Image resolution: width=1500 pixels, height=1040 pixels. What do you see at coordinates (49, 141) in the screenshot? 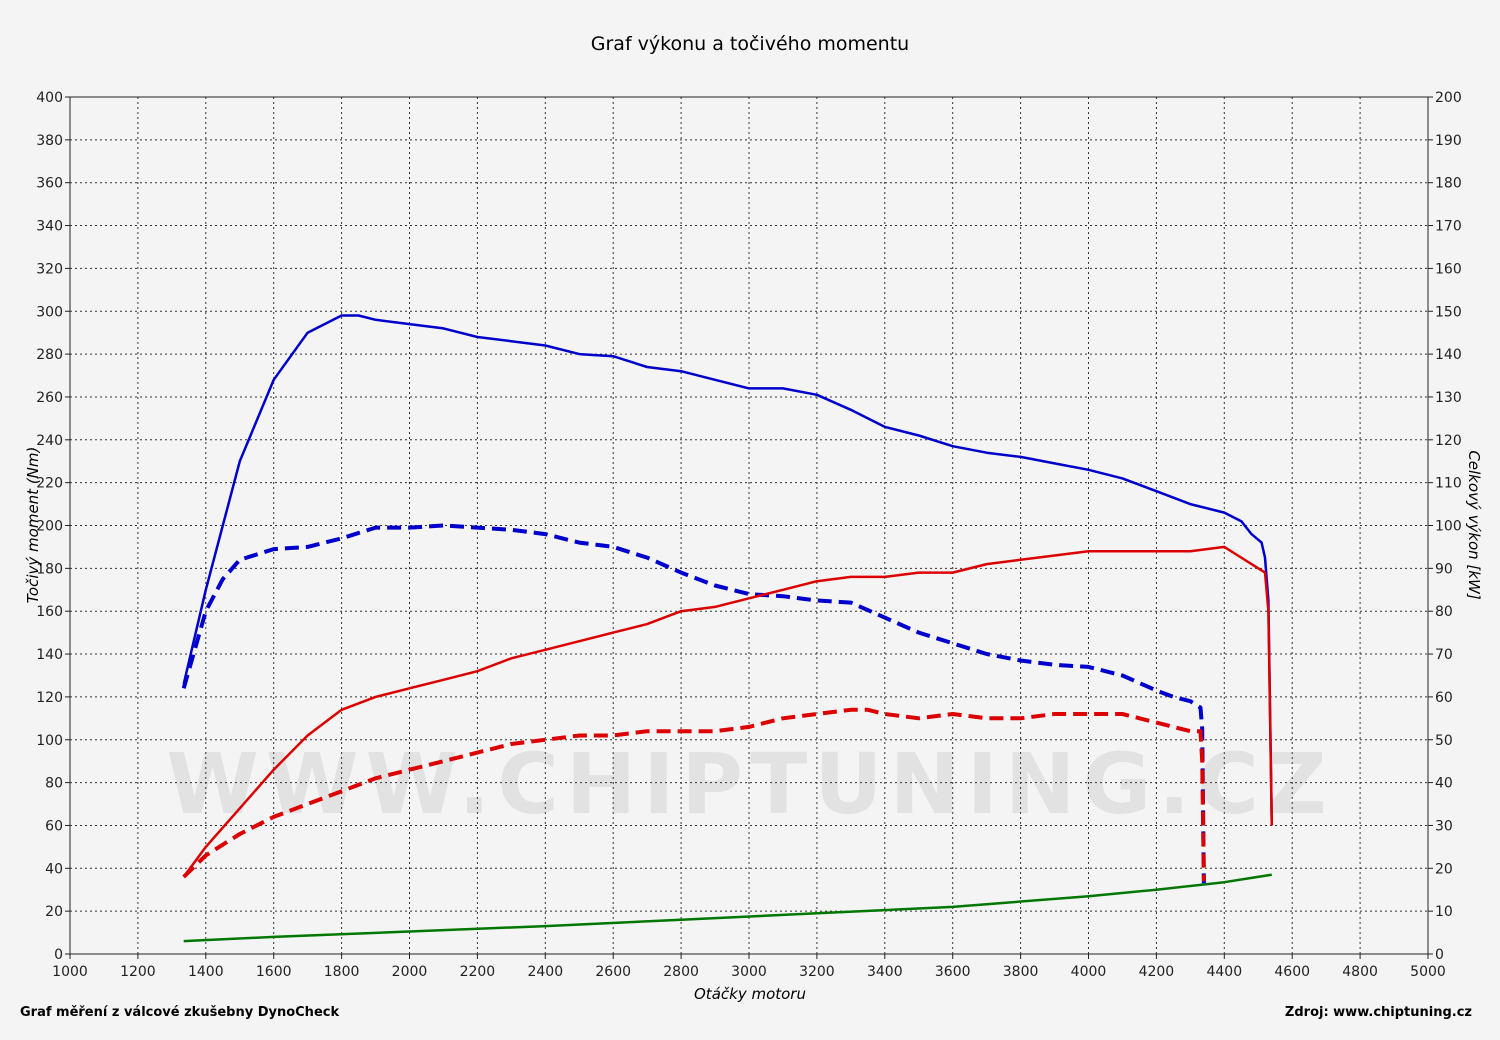
I see `y-left-tick-label: 380` at bounding box center [49, 141].